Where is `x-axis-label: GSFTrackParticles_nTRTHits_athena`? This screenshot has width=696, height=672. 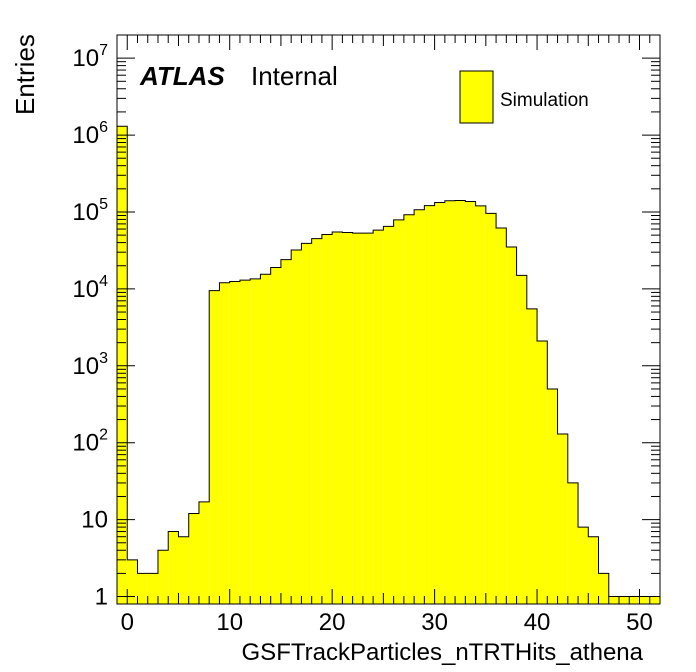
x-axis-label: GSFTrackParticles_nTRTHits_athena is located at coordinates (443, 652).